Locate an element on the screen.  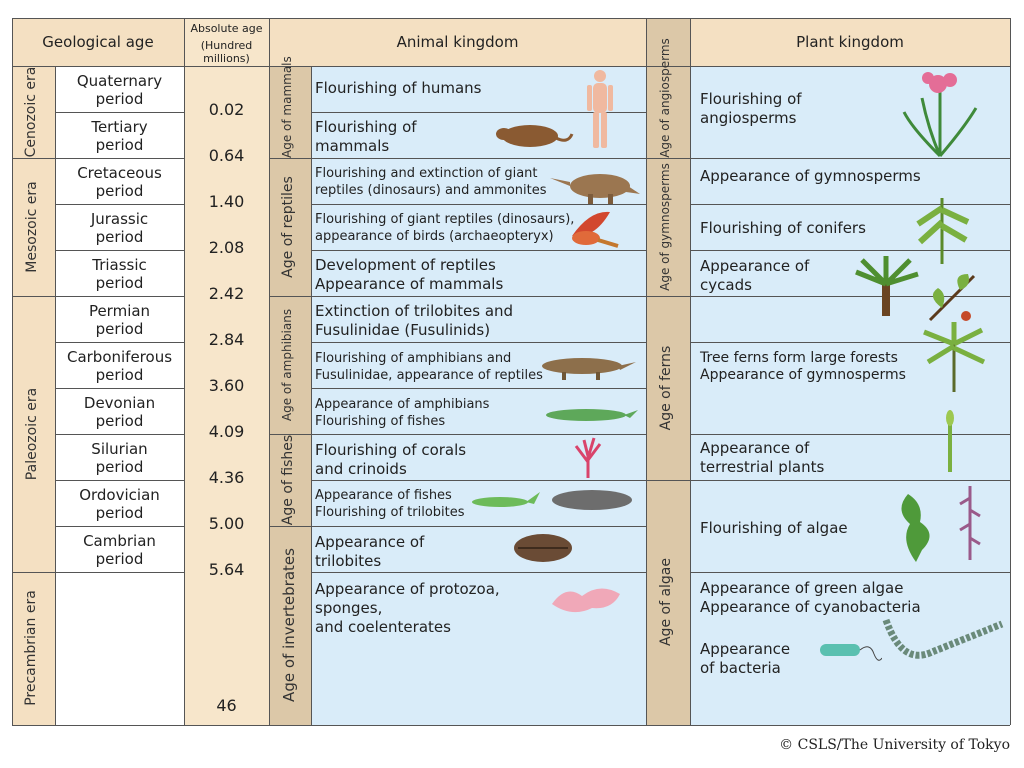
animal-event: Flourishing of humans is located at coordinates (398, 88).